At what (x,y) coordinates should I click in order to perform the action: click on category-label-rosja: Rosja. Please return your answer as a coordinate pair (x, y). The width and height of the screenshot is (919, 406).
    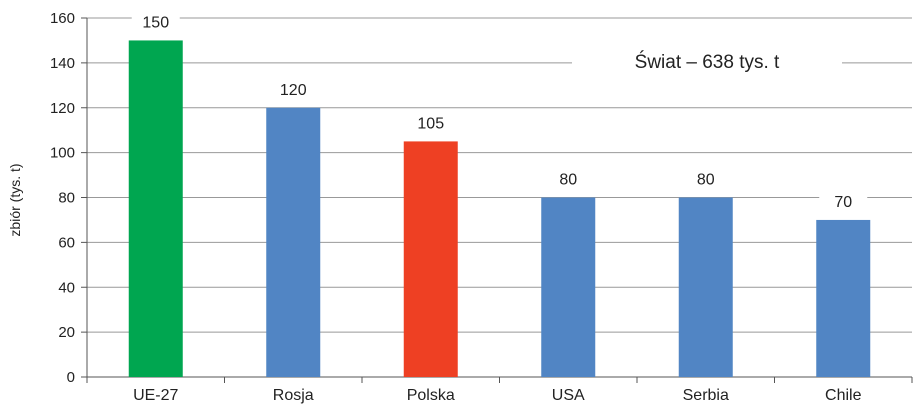
    Looking at the image, I should click on (293, 395).